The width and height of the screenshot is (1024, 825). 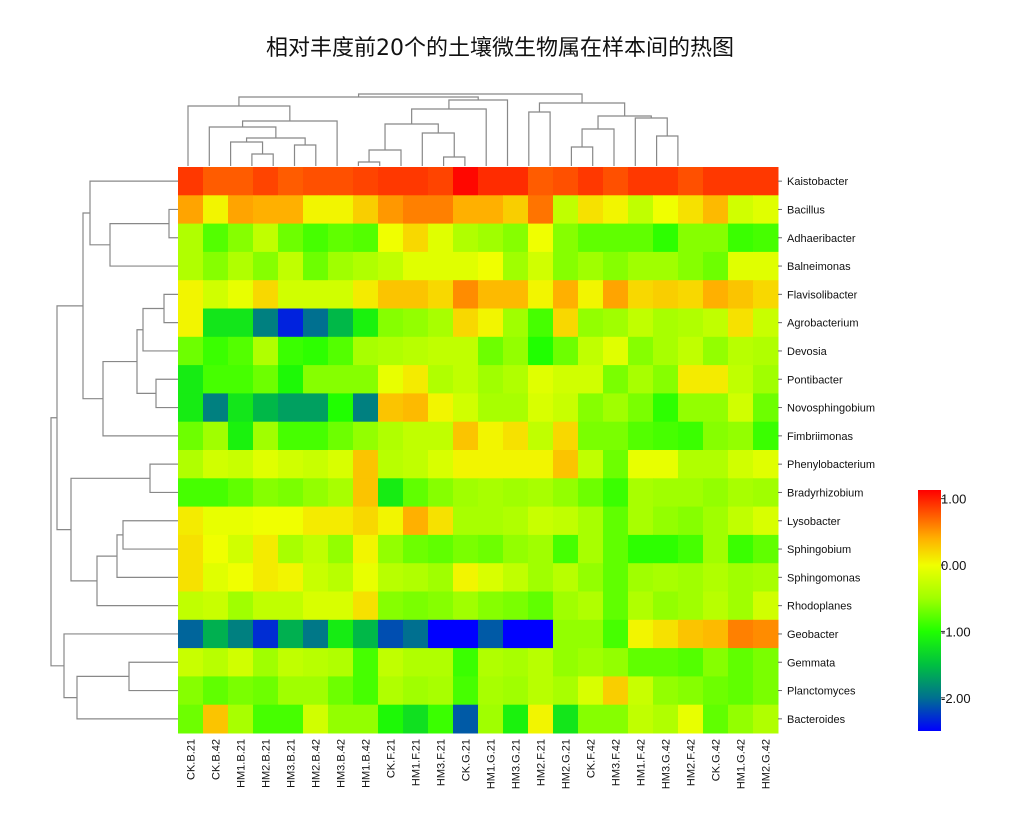 What do you see at coordinates (692, 762) in the screenshot?
I see `column-label: HM2.F.42` at bounding box center [692, 762].